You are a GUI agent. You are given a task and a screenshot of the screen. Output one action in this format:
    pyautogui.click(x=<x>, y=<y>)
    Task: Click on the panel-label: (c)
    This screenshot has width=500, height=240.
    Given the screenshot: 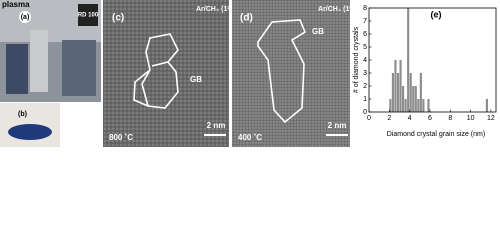 What is the action you would take?
    pyautogui.click(x=118, y=18)
    